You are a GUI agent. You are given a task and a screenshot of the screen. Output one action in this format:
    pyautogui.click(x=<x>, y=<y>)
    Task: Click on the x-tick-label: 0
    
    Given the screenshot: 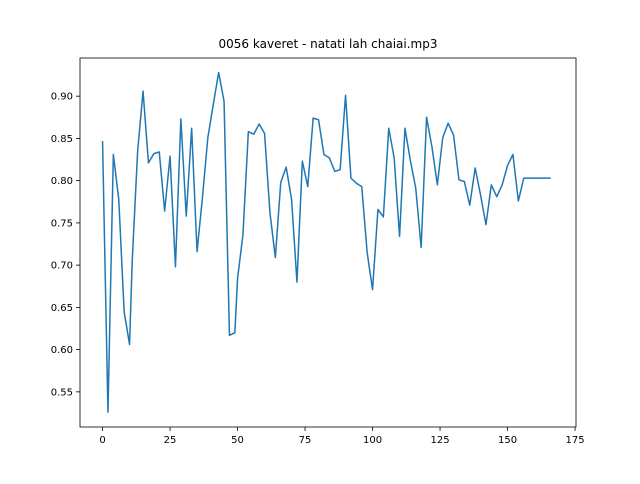 What is the action you would take?
    pyautogui.click(x=102, y=440)
    